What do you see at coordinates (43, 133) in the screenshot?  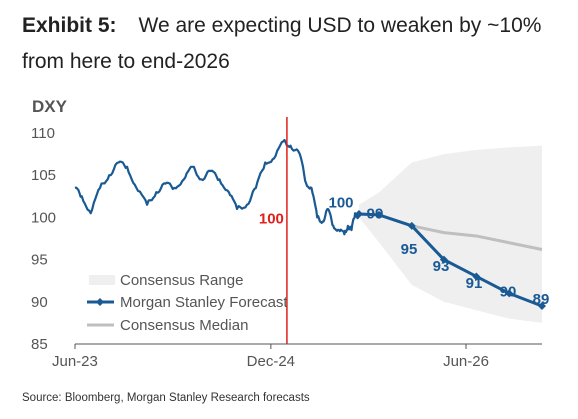 I see `y-tick-label: 110` at bounding box center [43, 133].